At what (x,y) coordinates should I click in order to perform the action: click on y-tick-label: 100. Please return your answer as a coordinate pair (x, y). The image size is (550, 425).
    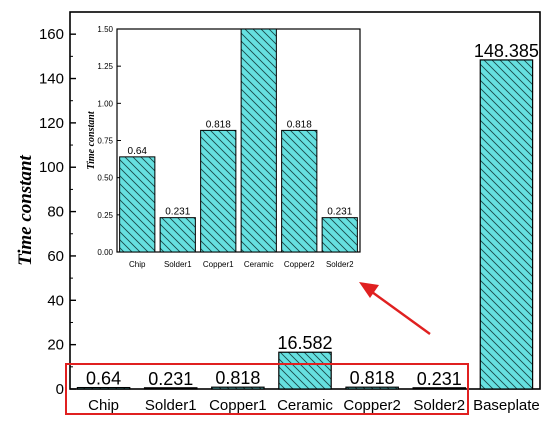
    Looking at the image, I should click on (51, 167).